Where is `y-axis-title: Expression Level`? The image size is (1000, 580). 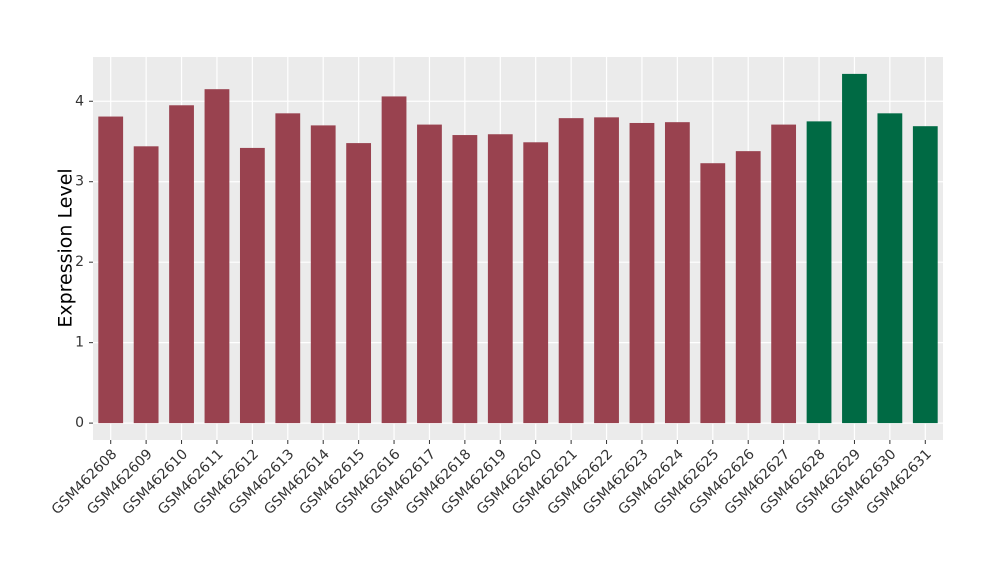
y-axis-title: Expression Level is located at coordinates (66, 247).